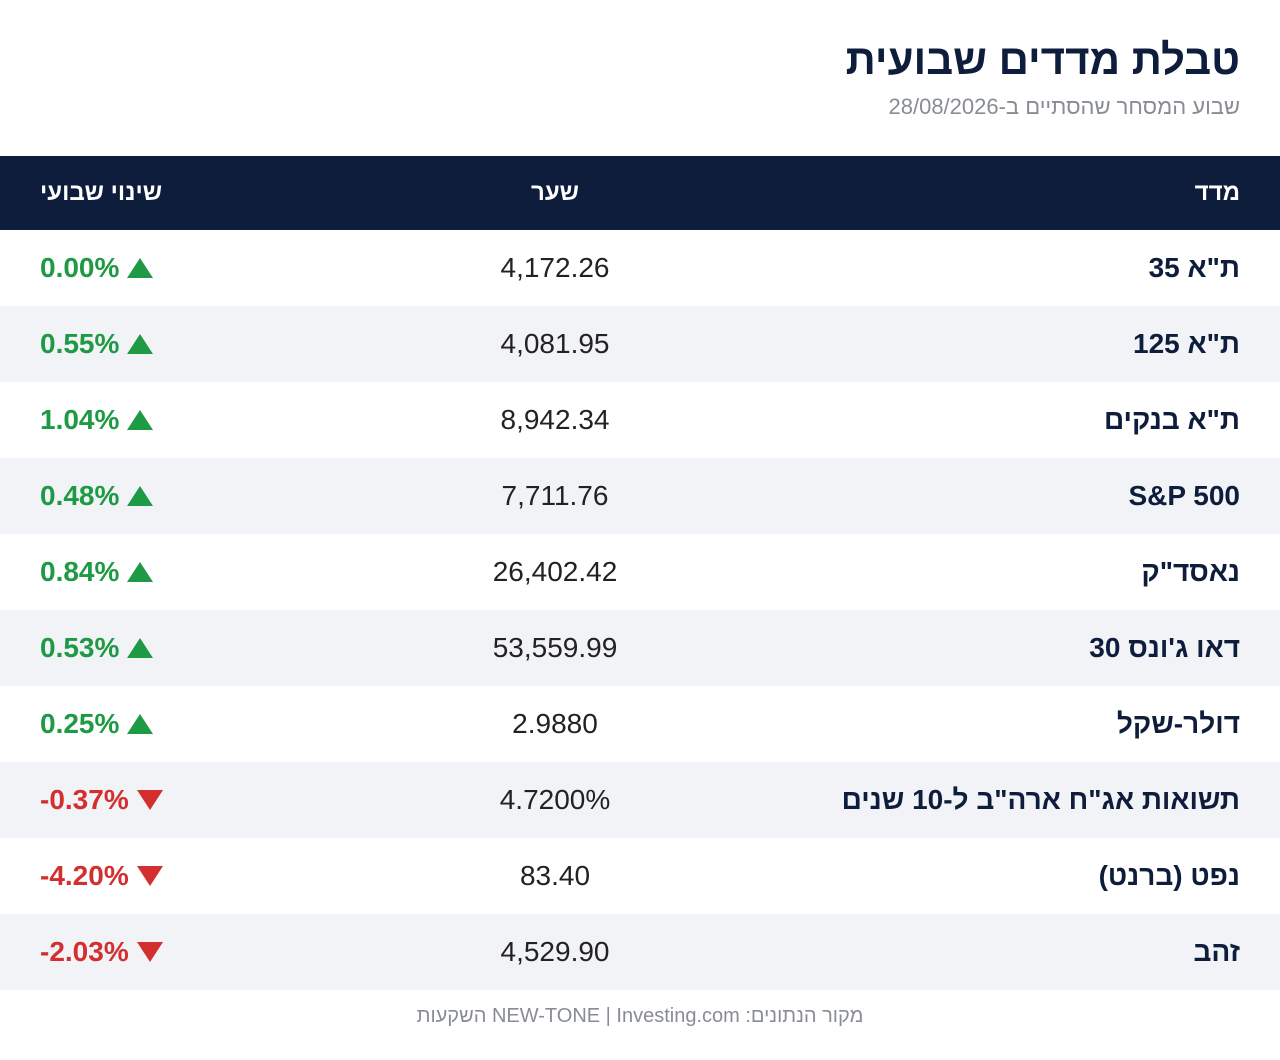 Image resolution: width=1280 pixels, height=1060 pixels. I want to click on index-price: 53,559.99, so click(555, 647).